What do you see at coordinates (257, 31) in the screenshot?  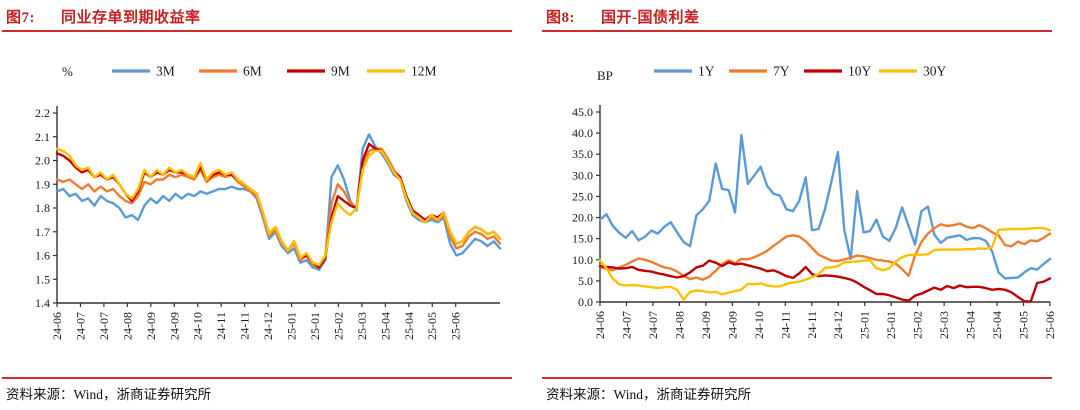 I see `figure-7-title-rule` at bounding box center [257, 31].